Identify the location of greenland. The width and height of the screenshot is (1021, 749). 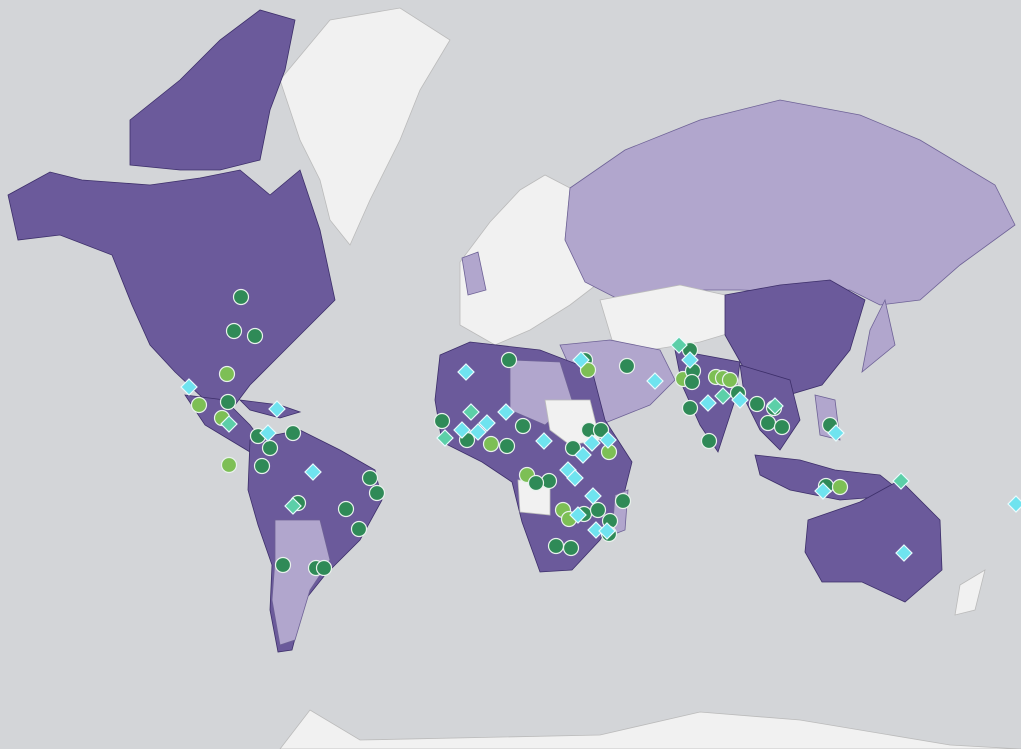
(365, 126).